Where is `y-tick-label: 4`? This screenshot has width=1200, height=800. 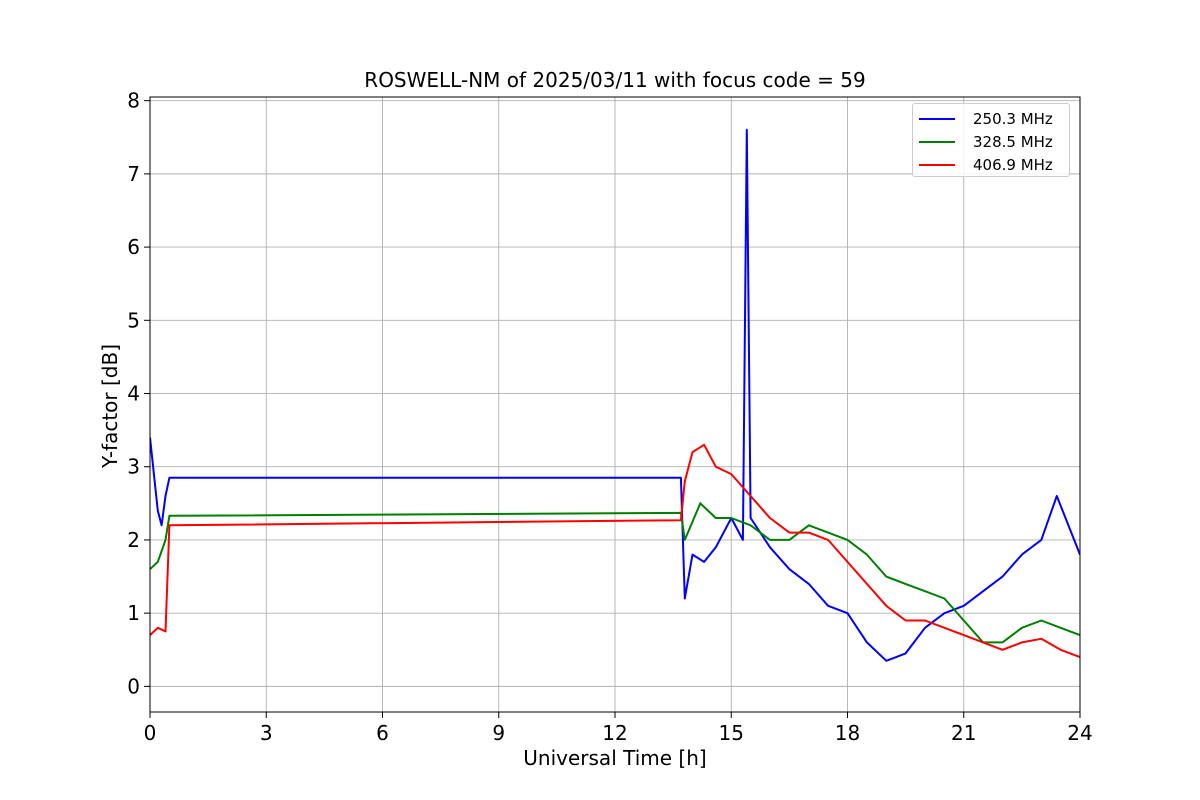
y-tick-label: 4 is located at coordinates (133, 394).